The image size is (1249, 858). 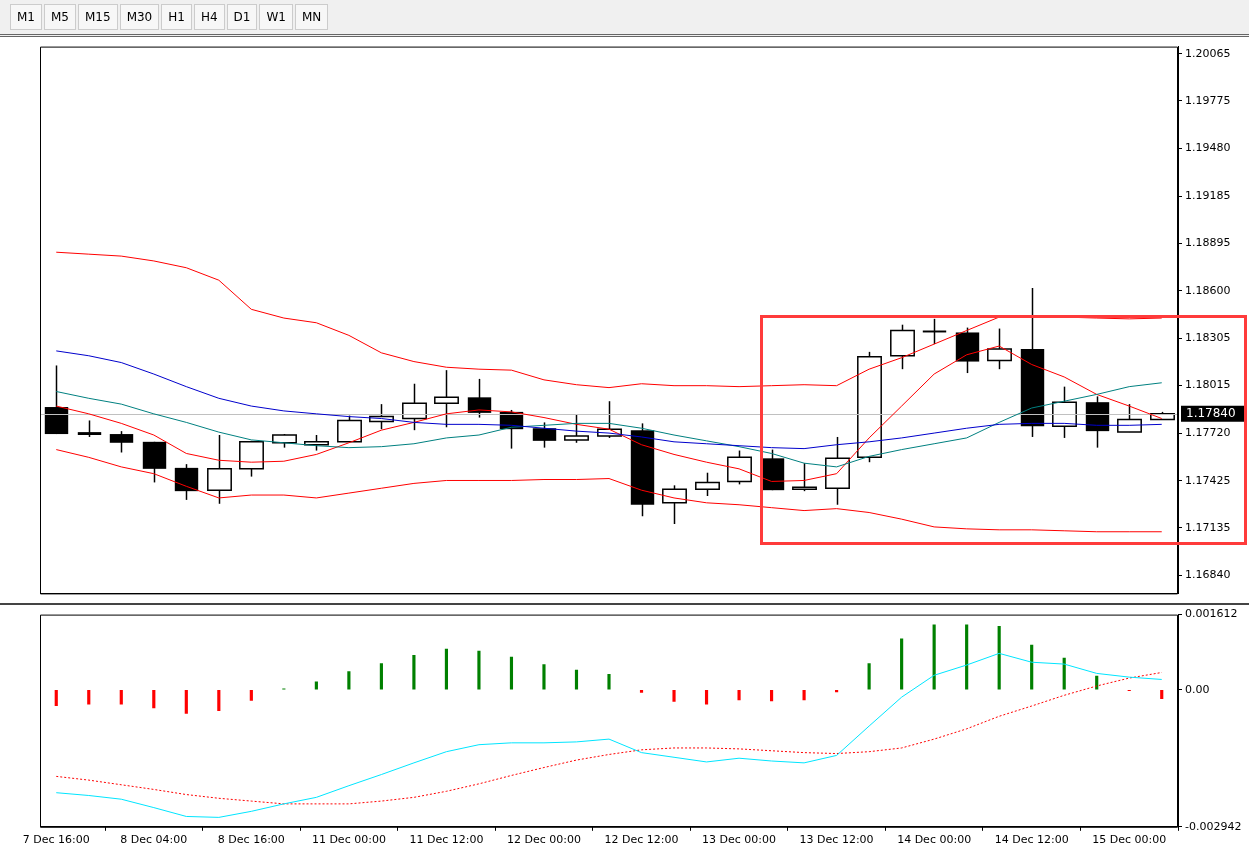 I want to click on x-tick-label: 14 Dec 00:00, so click(x=934, y=840).